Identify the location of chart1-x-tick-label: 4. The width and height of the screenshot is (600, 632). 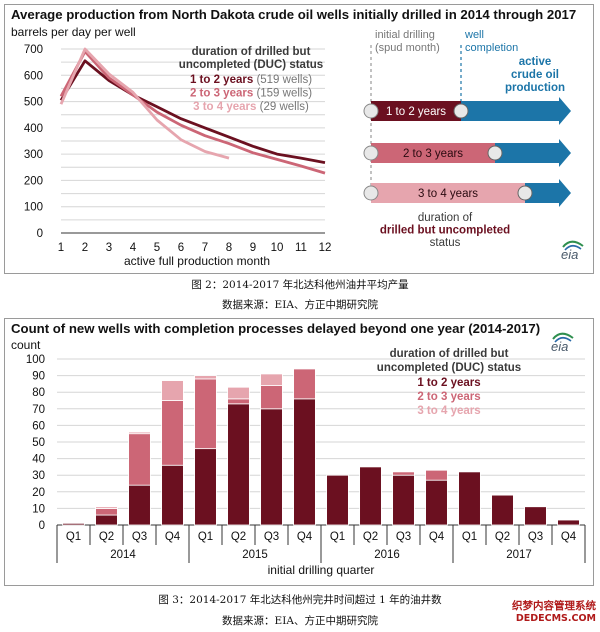
(133, 248).